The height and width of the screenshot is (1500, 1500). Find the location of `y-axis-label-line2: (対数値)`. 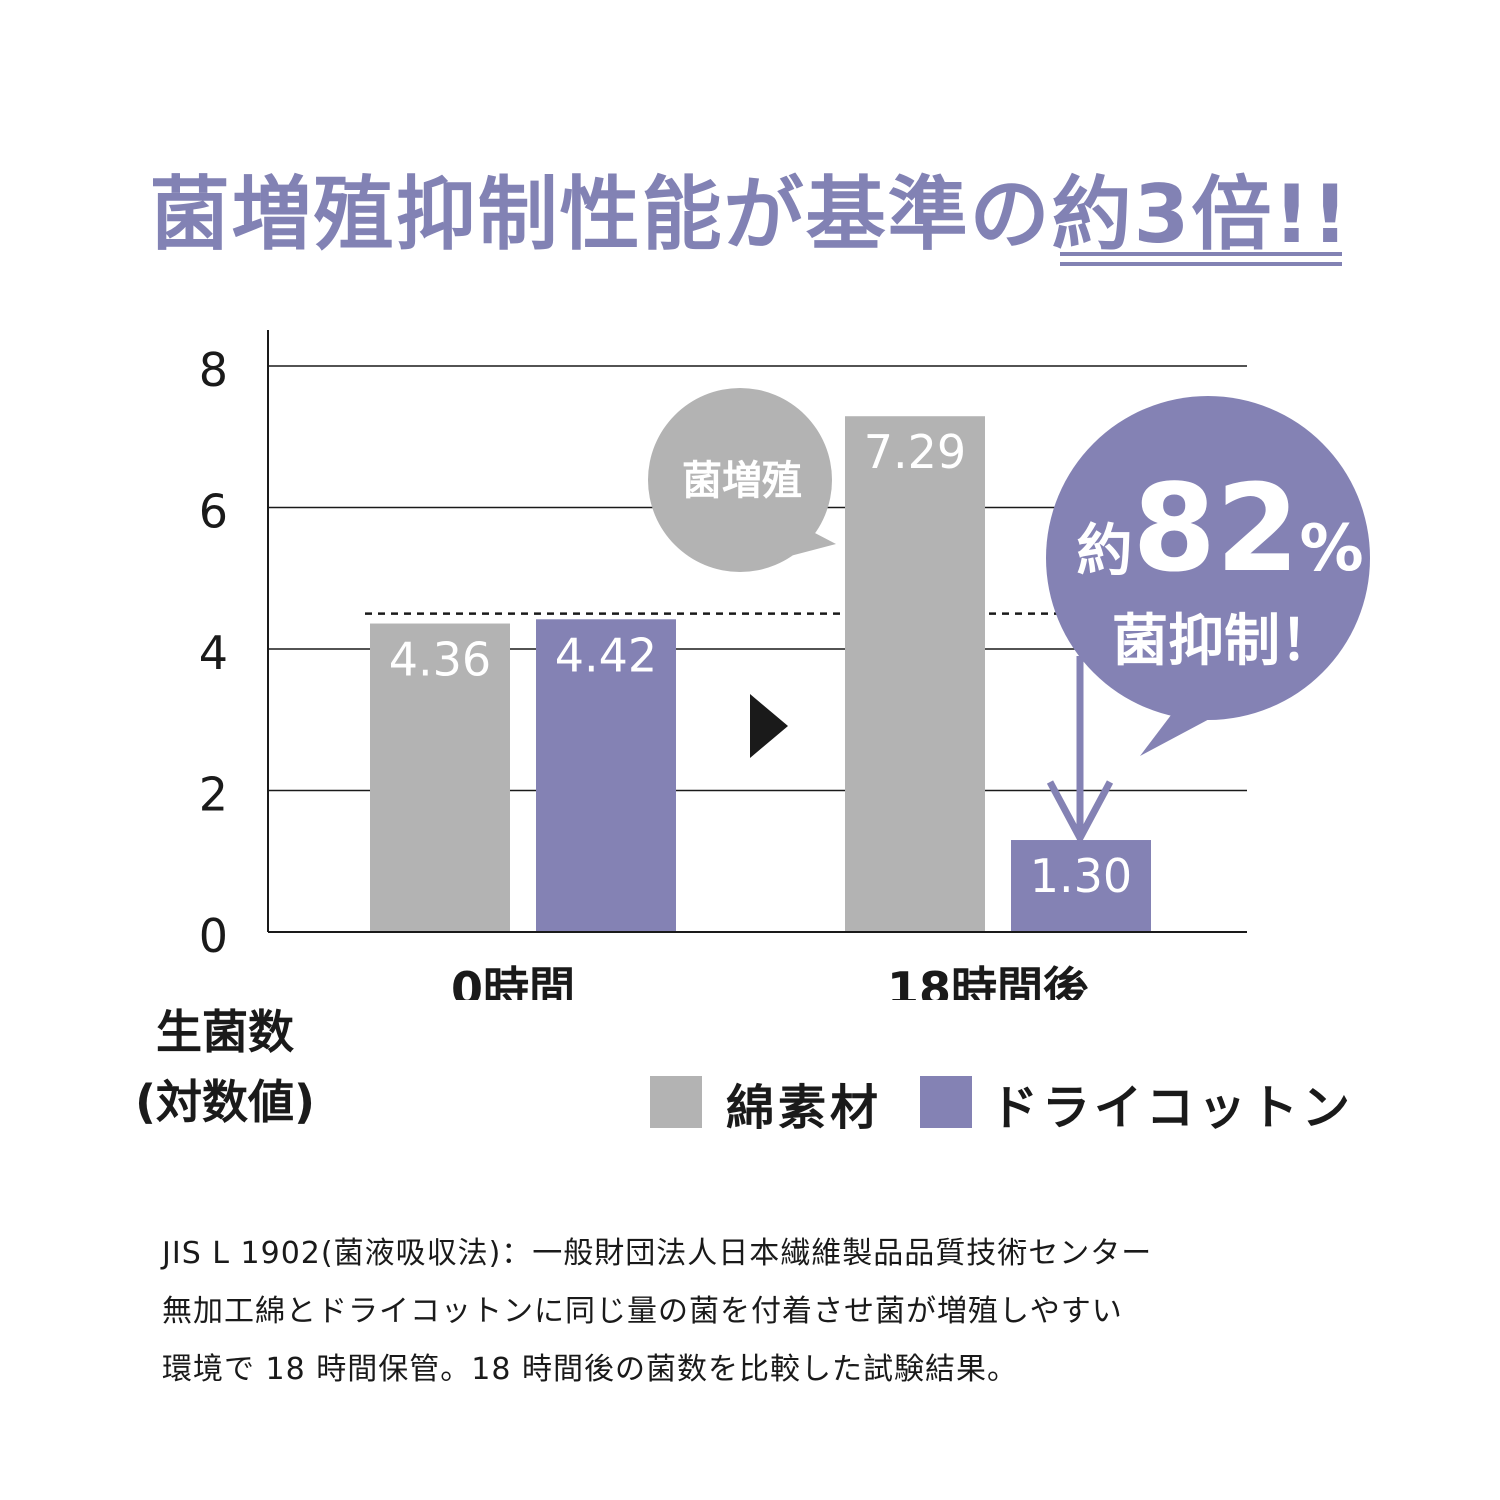

y-axis-label-line2: (対数値) is located at coordinates (225, 1102).